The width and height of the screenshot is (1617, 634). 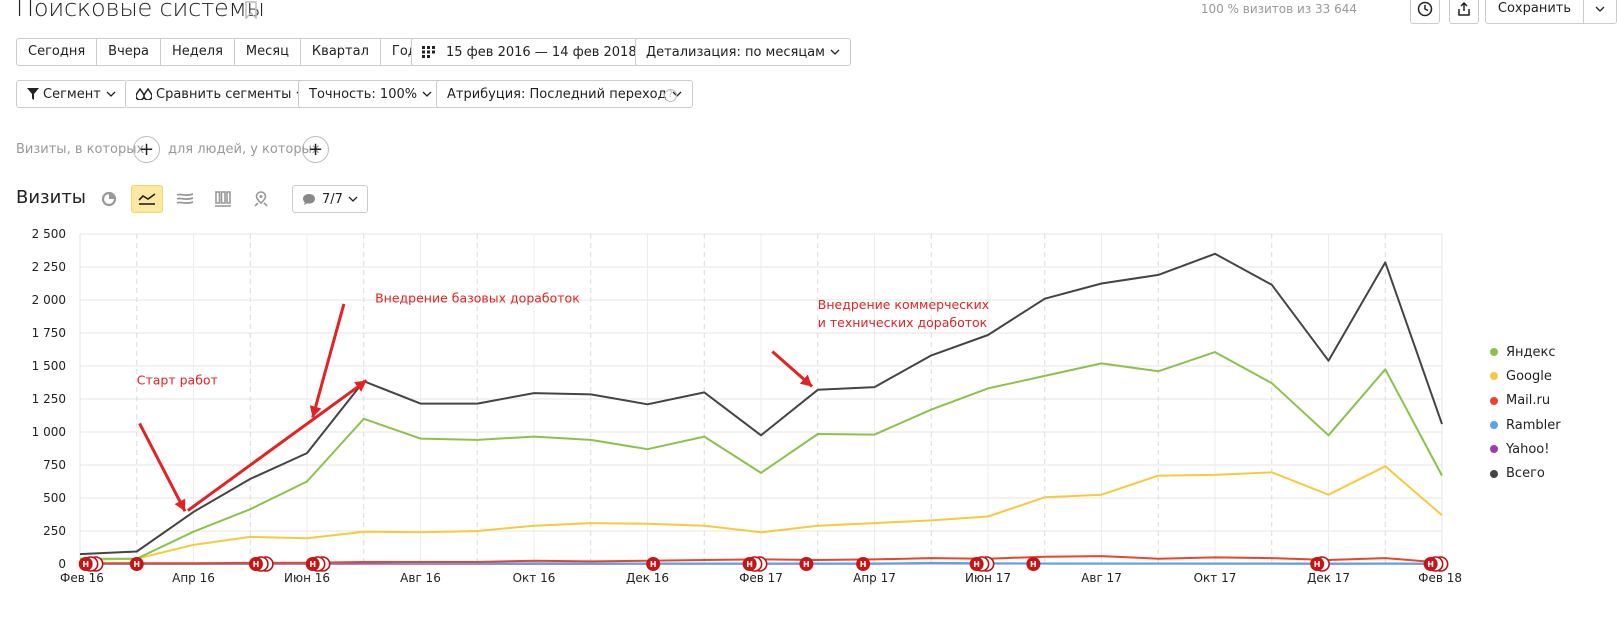 I want to click on save-group: Сохранить, so click(x=1550, y=12).